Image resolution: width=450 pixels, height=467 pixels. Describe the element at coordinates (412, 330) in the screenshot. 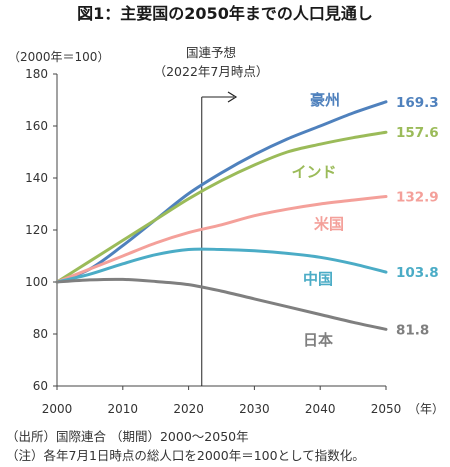

I see `series-end-value: 81.8` at that location.